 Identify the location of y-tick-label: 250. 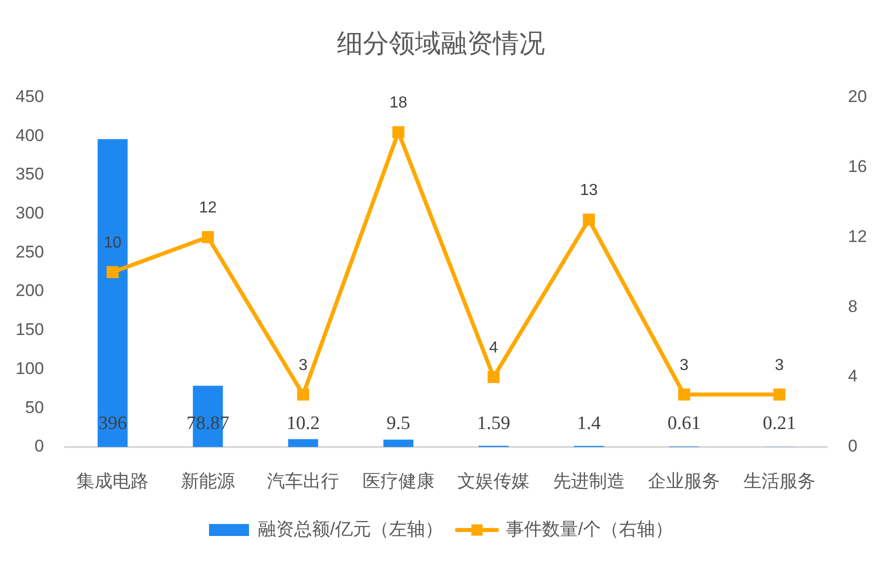
(30, 252).